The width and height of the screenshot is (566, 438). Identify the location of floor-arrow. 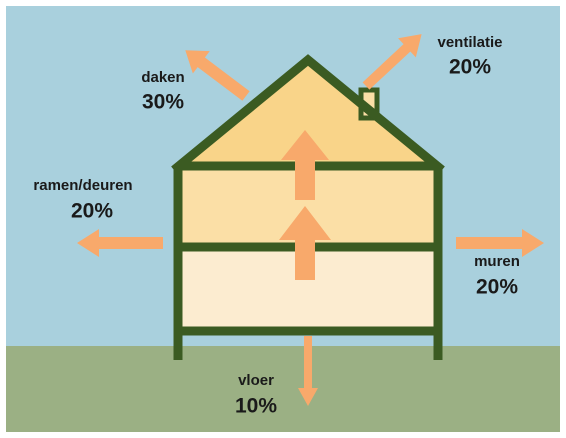
(308, 371).